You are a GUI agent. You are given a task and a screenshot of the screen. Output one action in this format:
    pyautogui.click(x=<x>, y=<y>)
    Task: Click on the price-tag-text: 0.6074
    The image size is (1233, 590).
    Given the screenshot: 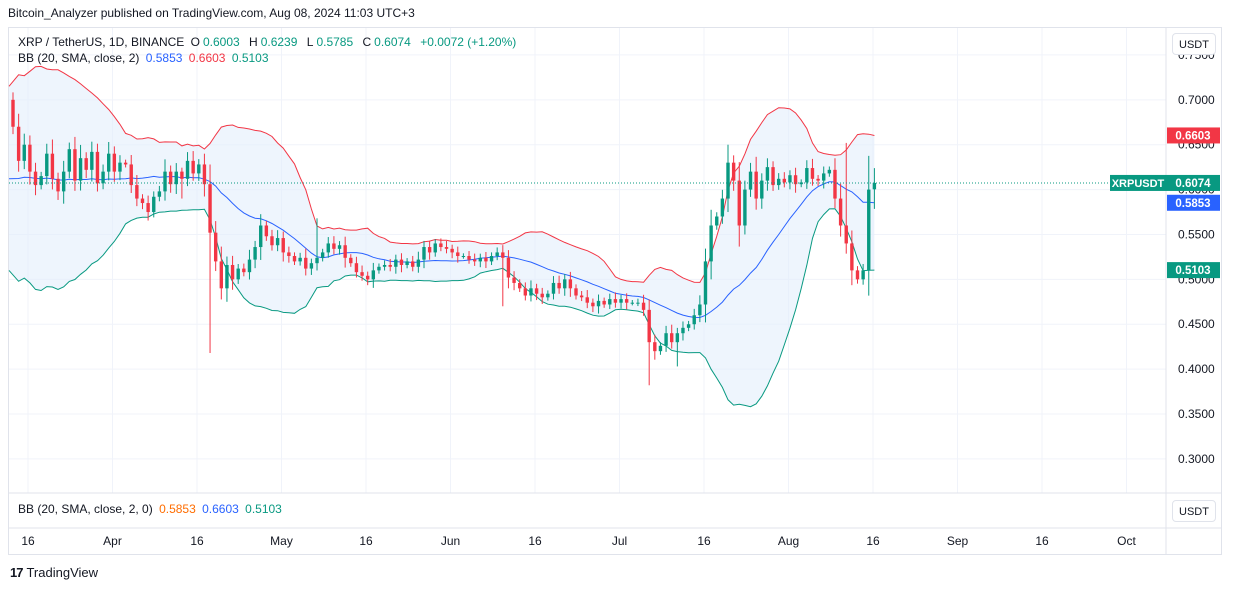 What is the action you would take?
    pyautogui.click(x=1193, y=184)
    